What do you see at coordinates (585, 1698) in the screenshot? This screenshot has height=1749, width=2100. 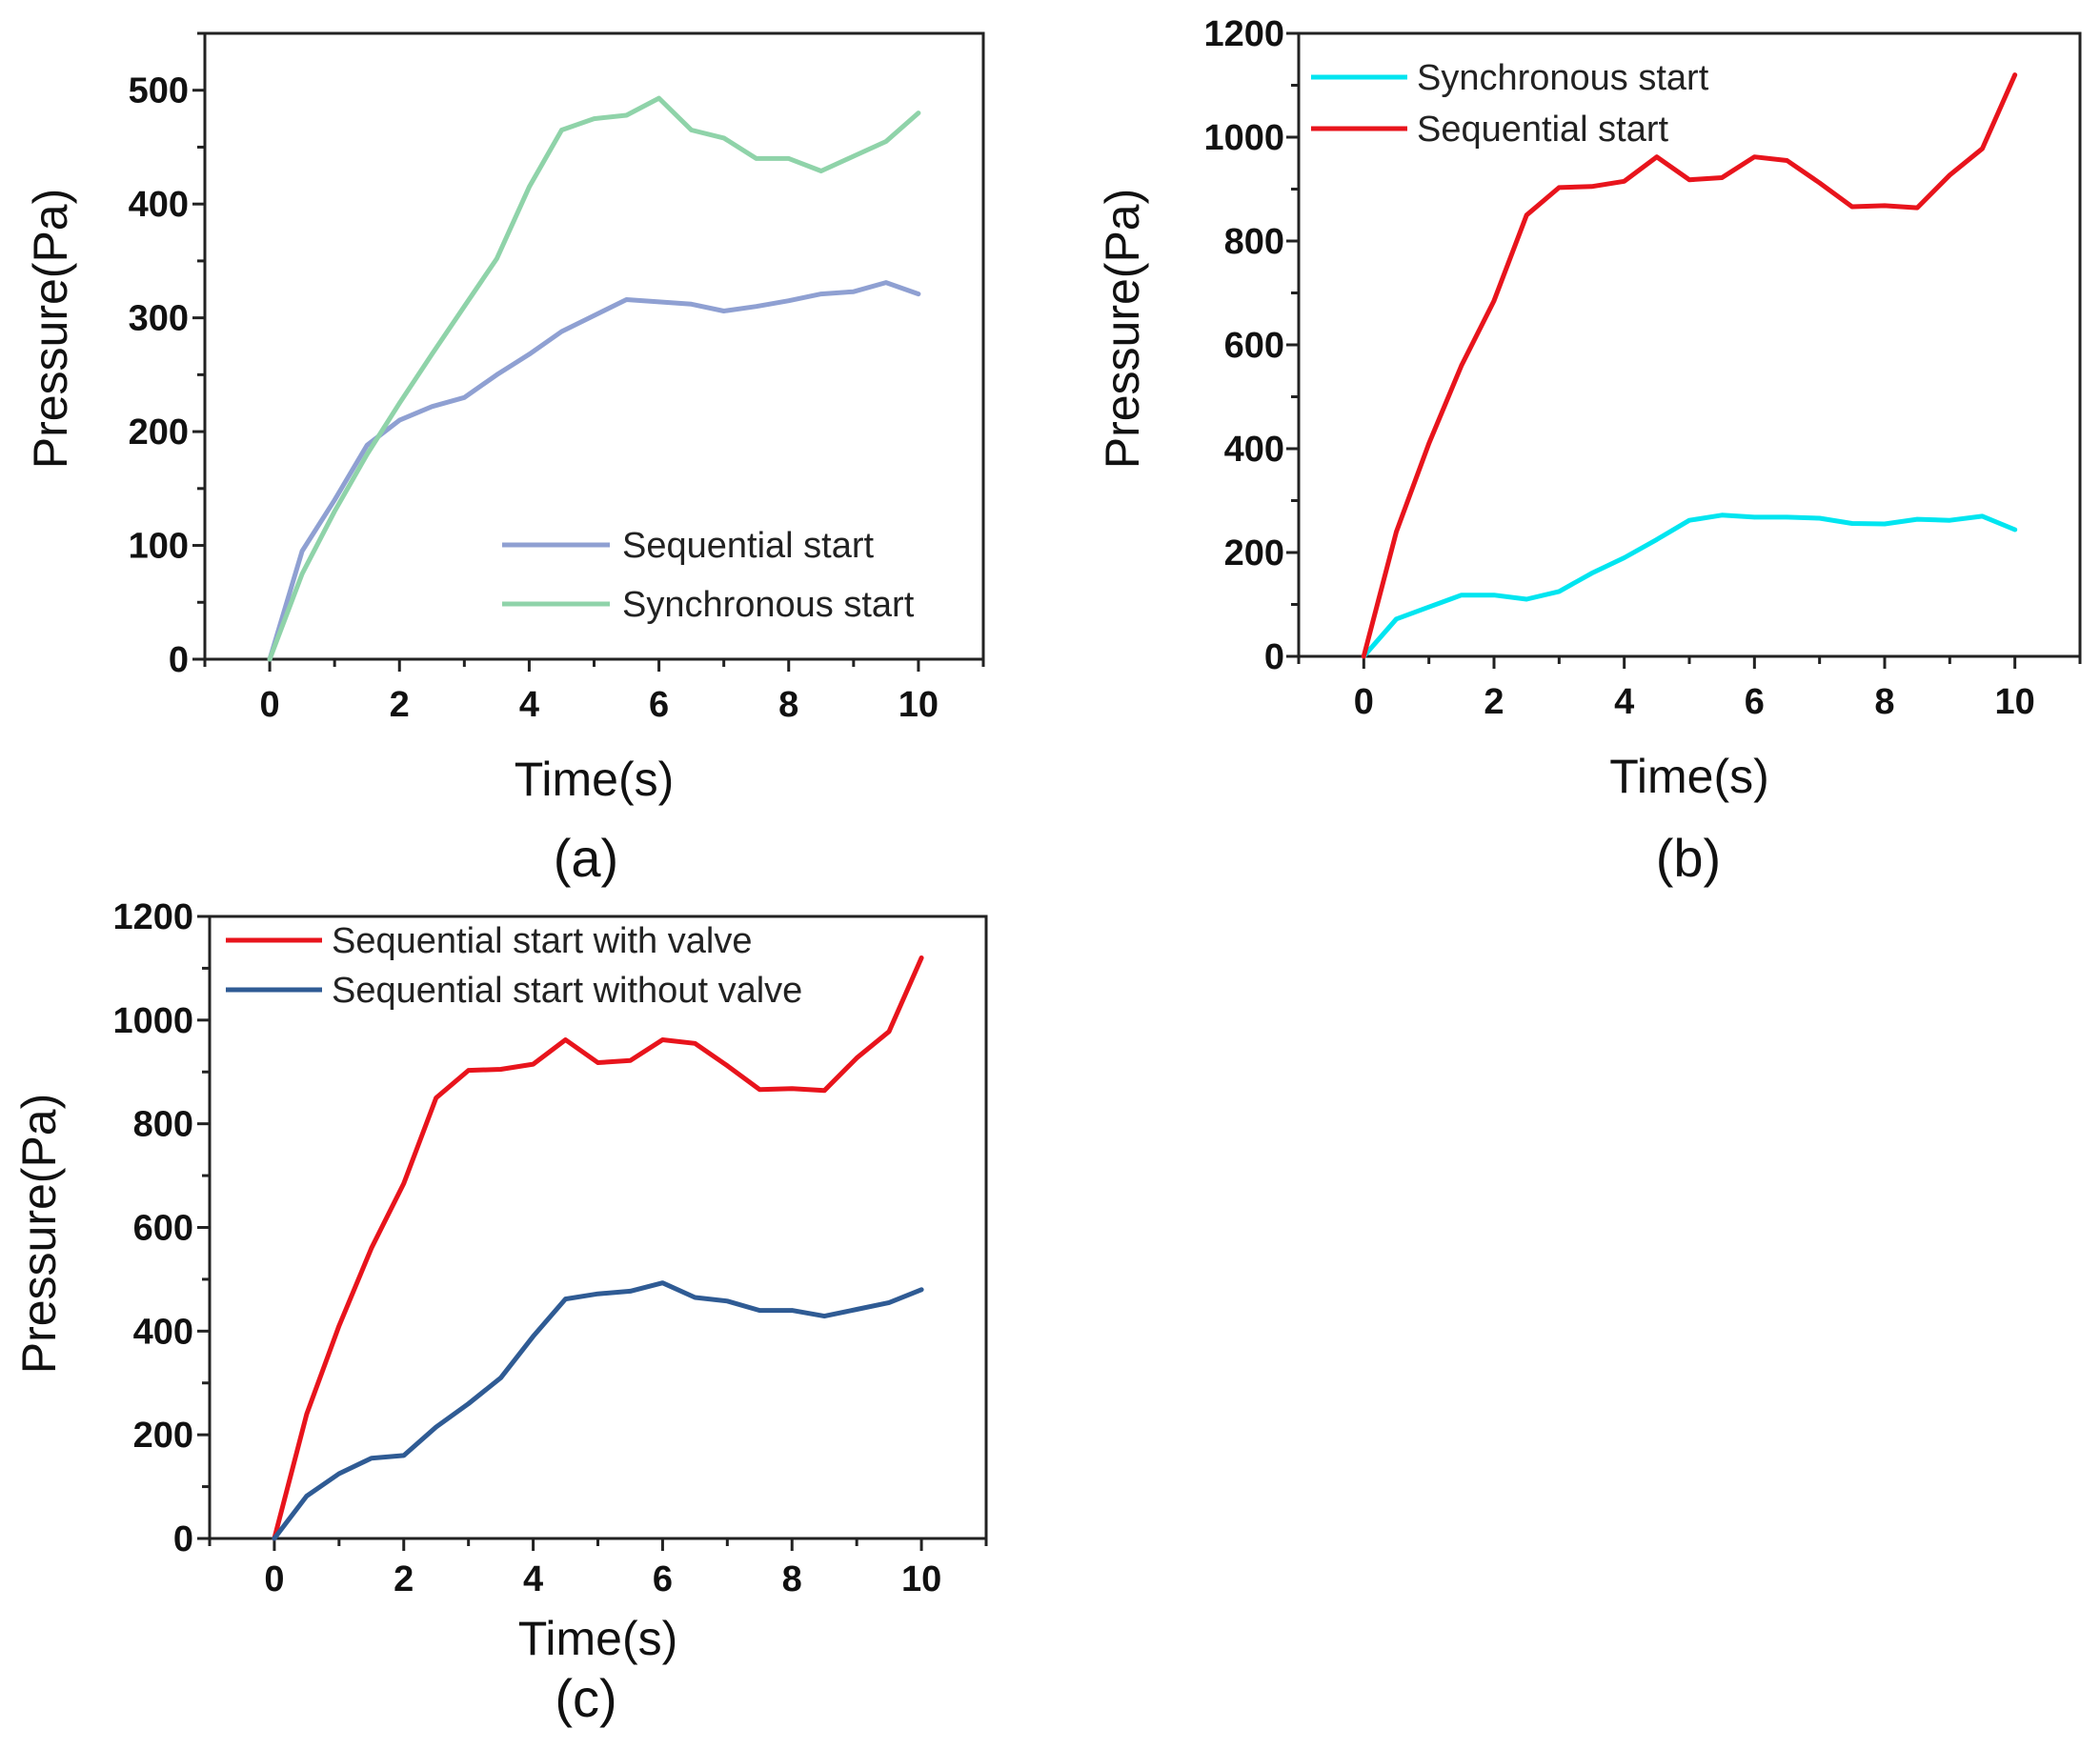 I see `panel-label: (c)` at bounding box center [585, 1698].